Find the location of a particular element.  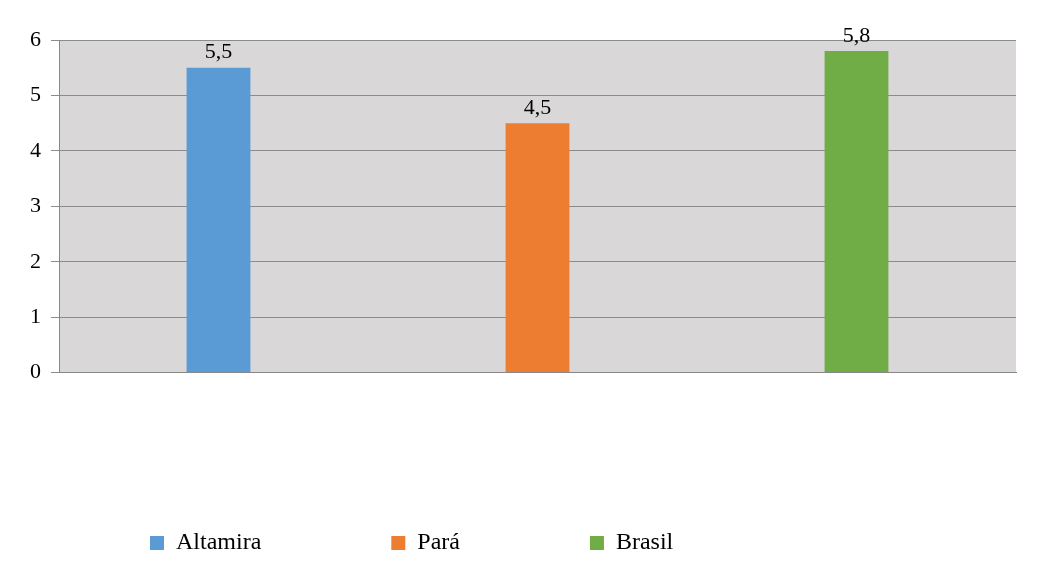

data-label: 5,8 is located at coordinates (856, 34).